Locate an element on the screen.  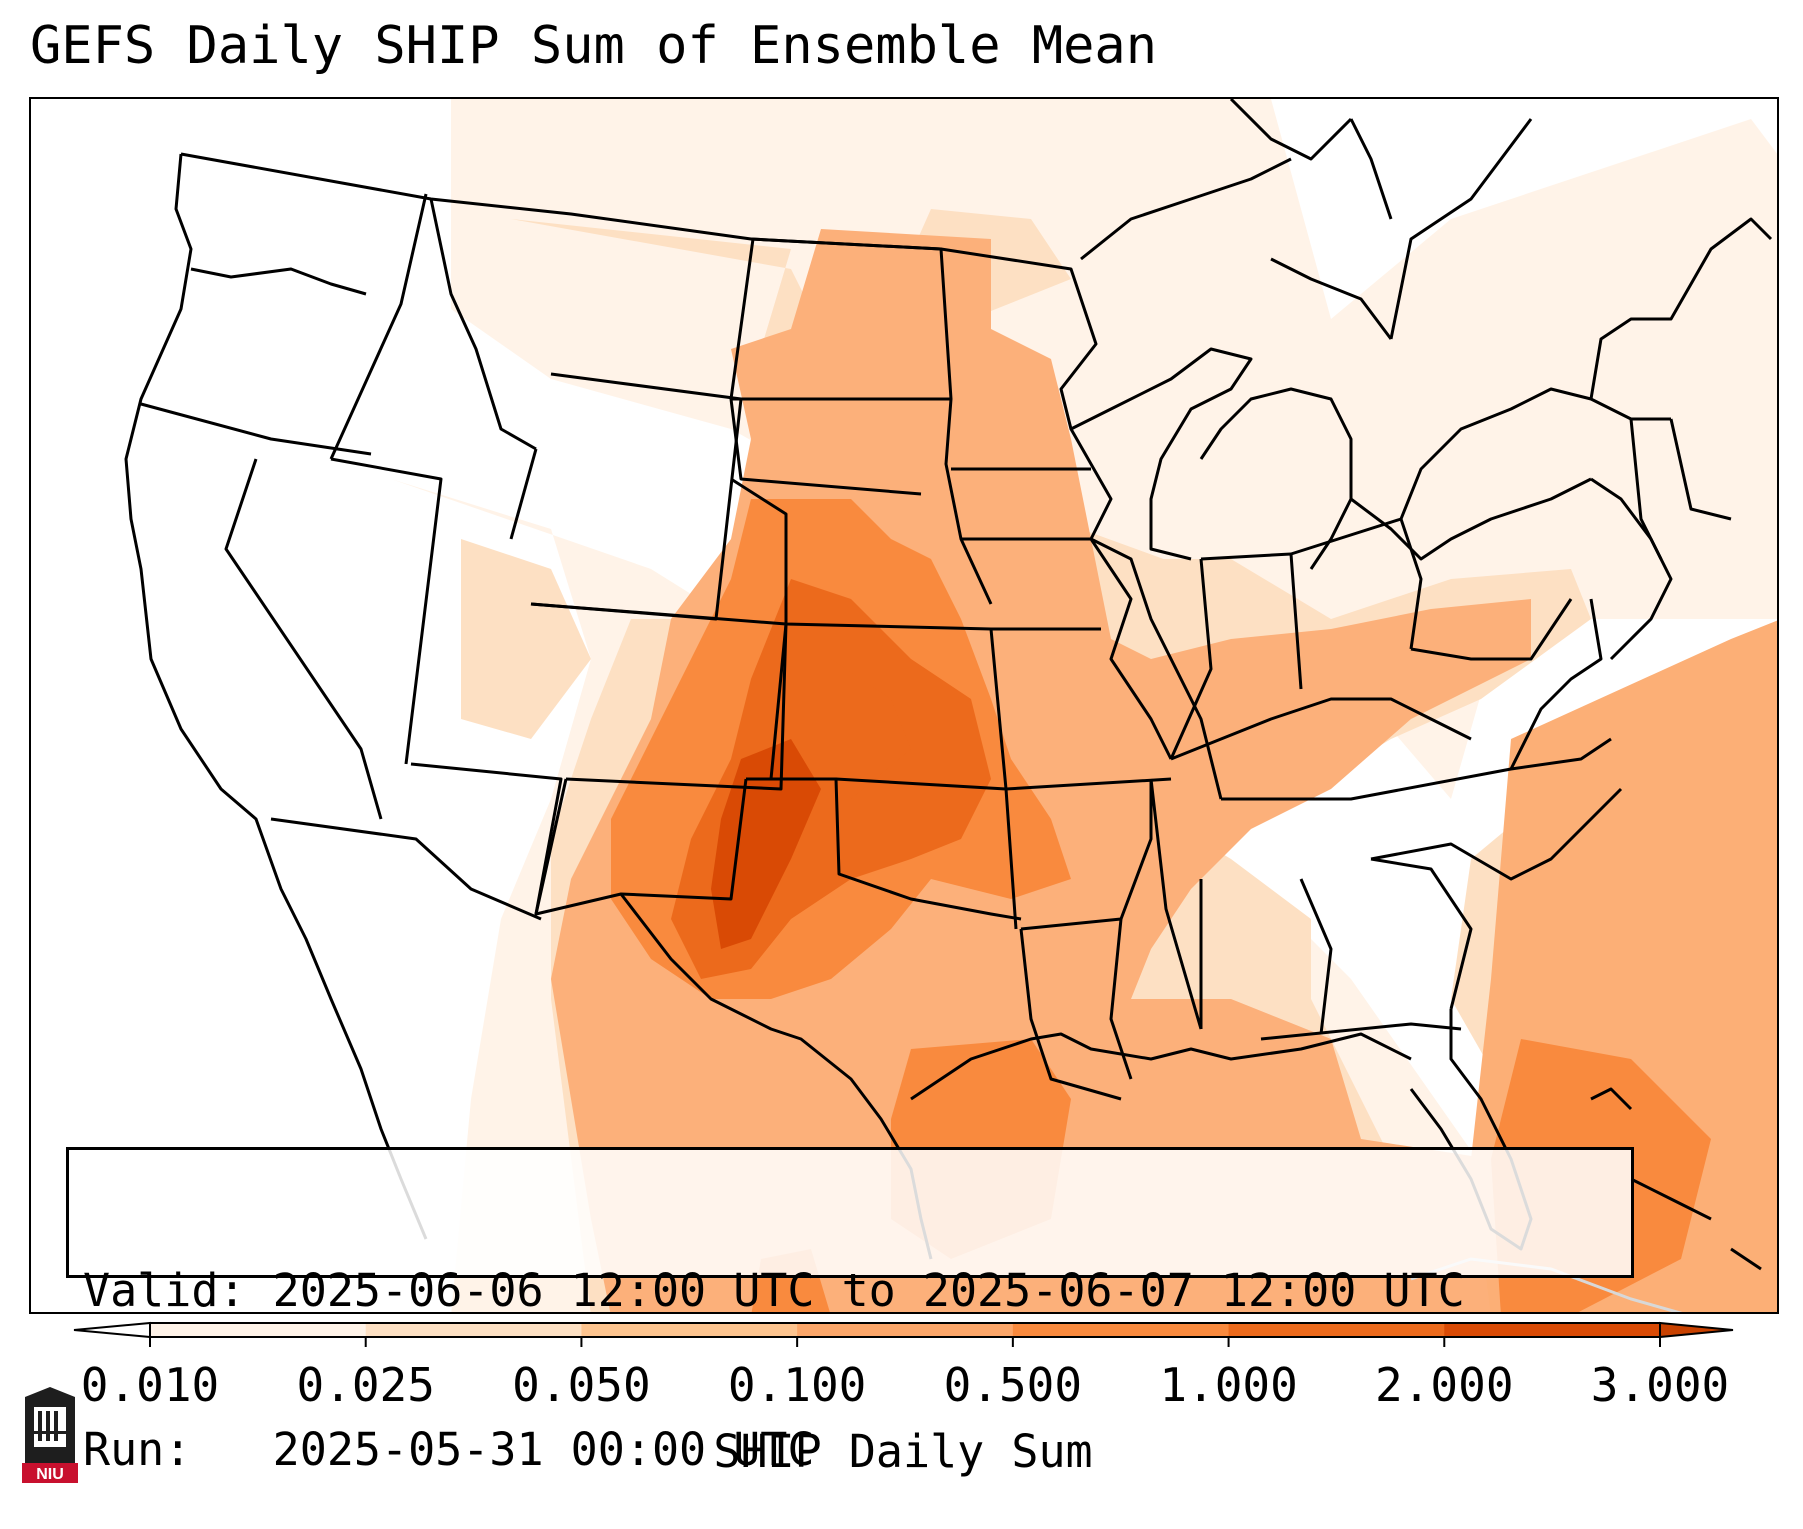
colorbar-extend-left is located at coordinates (112, 1330).